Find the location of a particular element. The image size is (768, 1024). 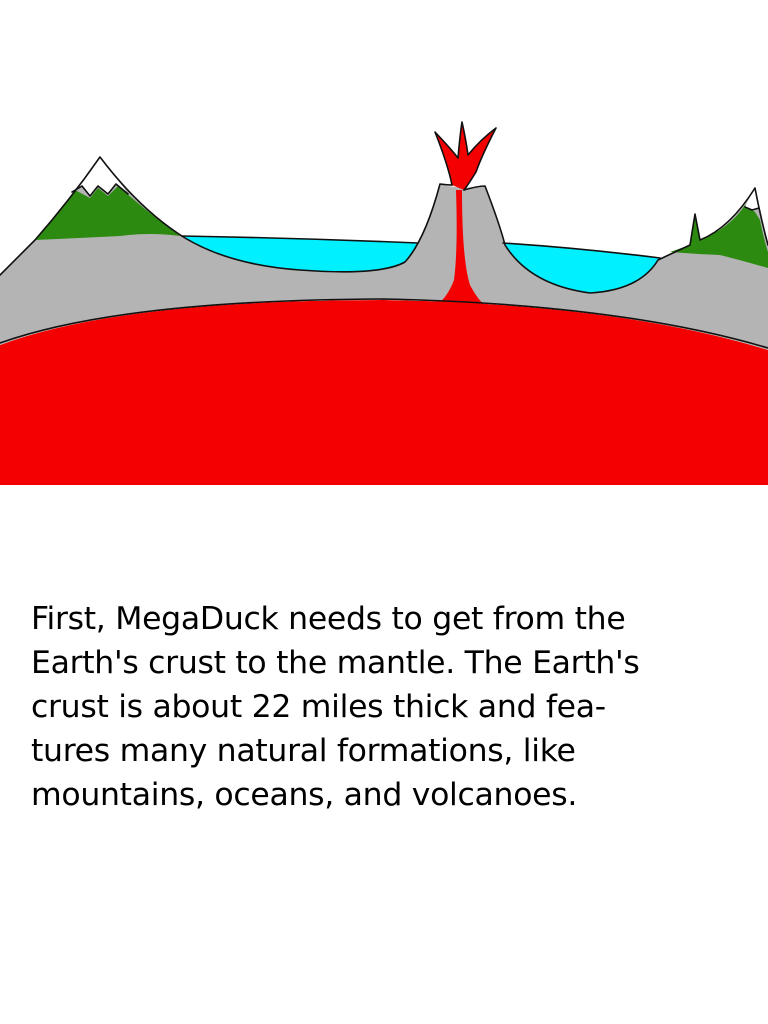

volcano-eruption is located at coordinates (465, 156).